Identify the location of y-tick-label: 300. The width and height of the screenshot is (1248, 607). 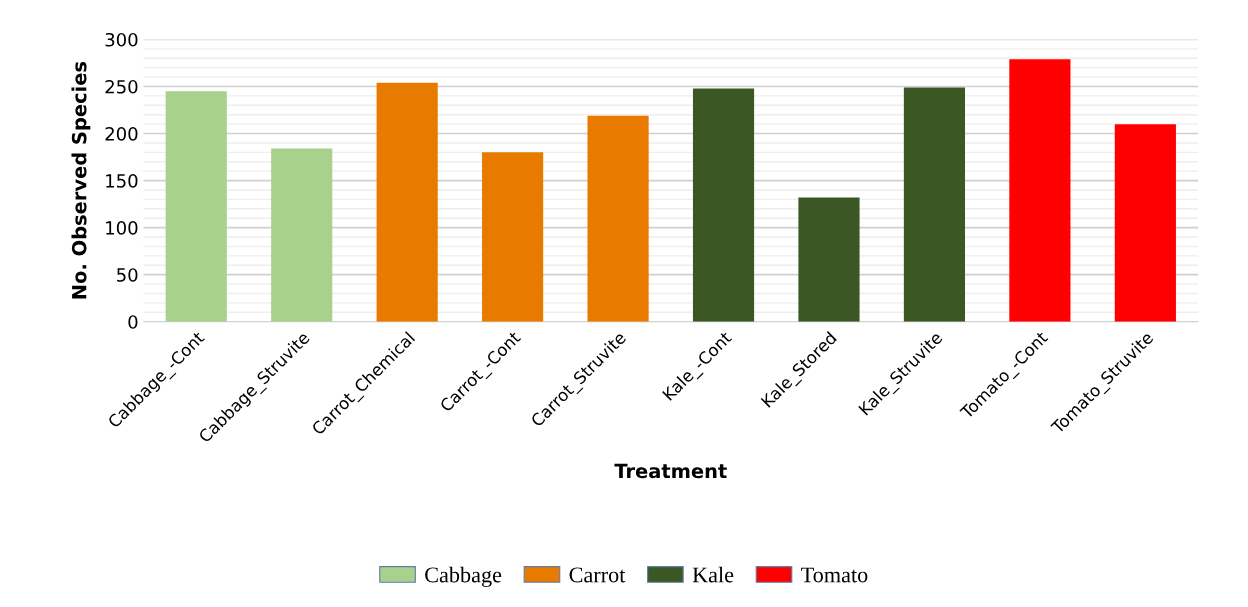
(121, 39).